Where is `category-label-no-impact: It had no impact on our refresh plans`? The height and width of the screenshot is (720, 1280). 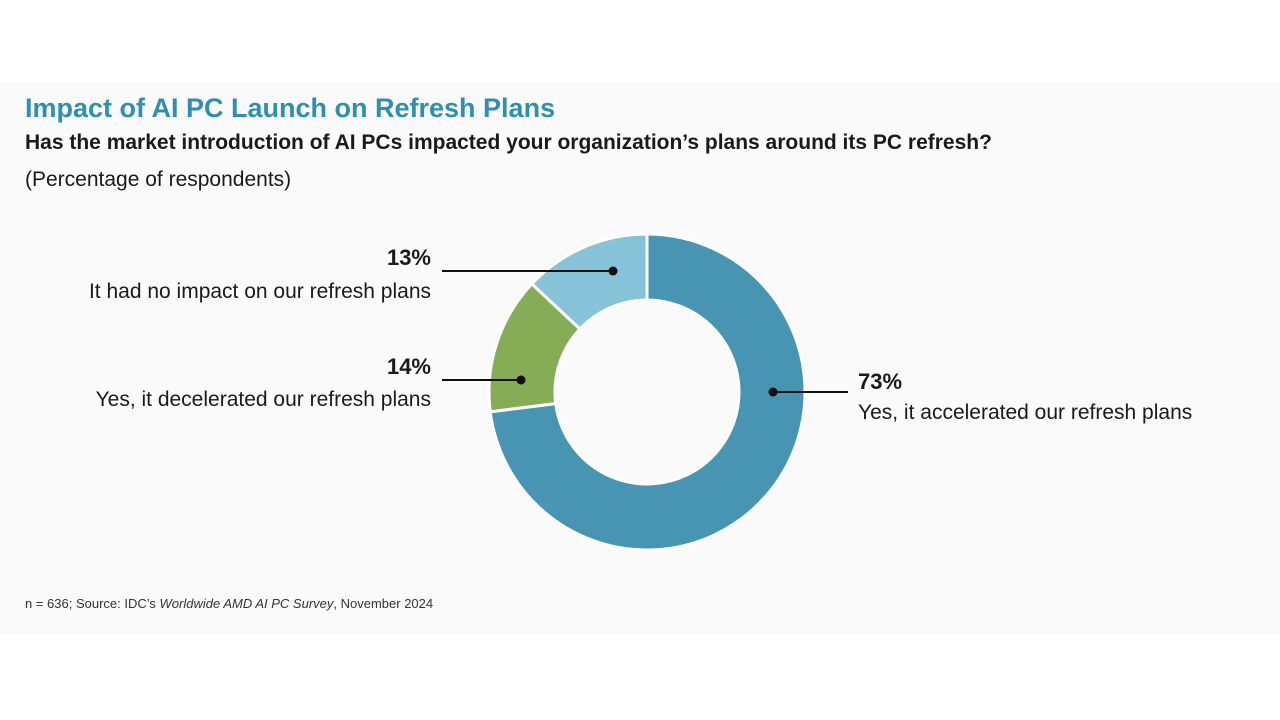
category-label-no-impact: It had no impact on our refresh plans is located at coordinates (260, 291).